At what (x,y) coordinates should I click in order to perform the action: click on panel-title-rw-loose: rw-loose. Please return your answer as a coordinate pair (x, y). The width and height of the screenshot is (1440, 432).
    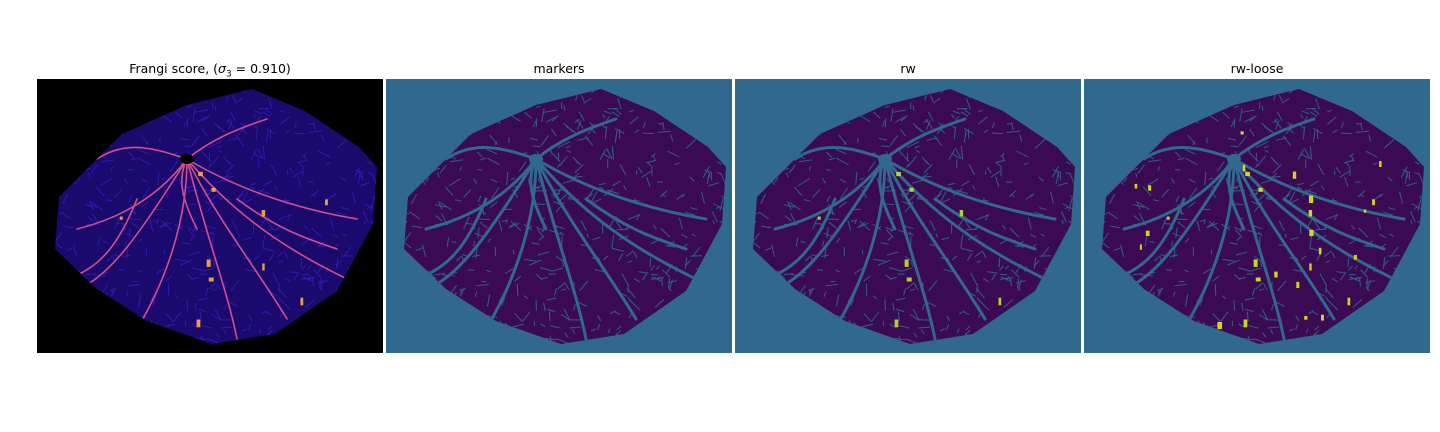
    Looking at the image, I should click on (1257, 68).